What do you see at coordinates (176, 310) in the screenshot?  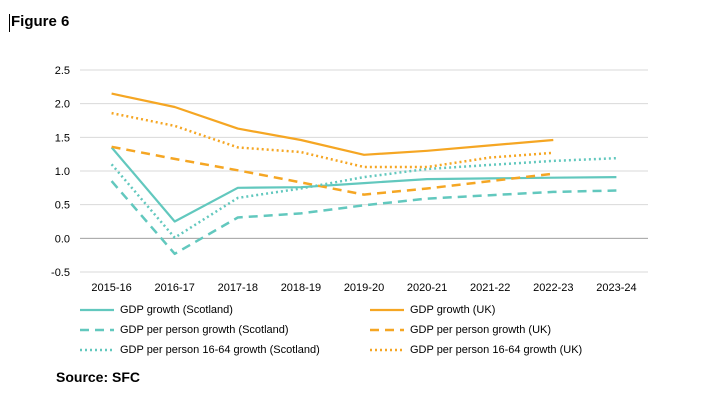 I see `legend-label: GDP growth (Scotland)` at bounding box center [176, 310].